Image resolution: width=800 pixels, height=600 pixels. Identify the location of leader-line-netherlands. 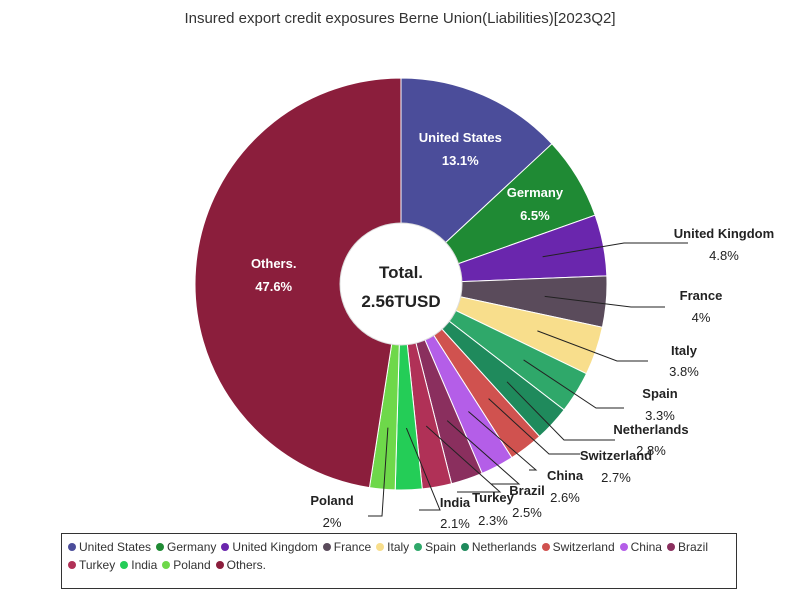
(560, 411).